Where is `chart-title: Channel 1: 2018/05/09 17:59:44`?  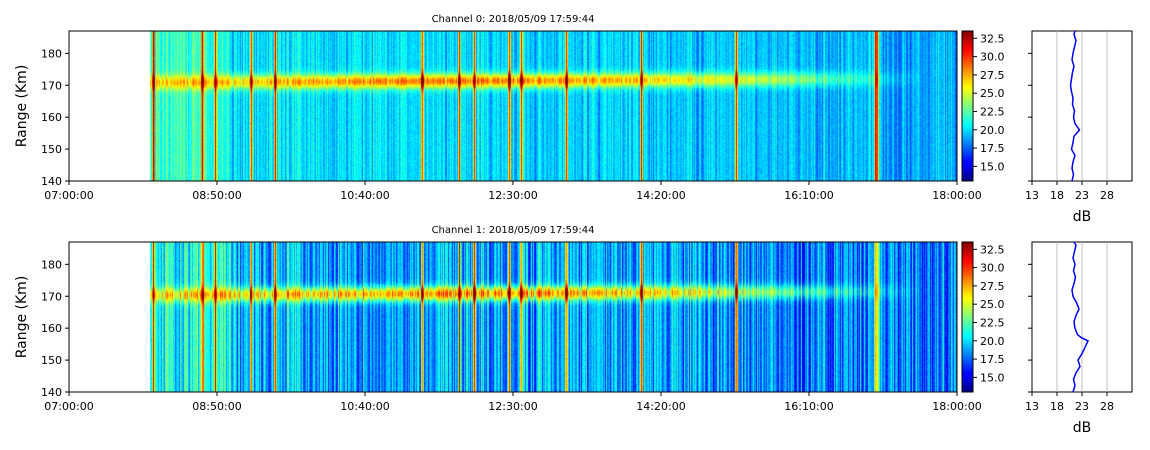
chart-title: Channel 1: 2018/05/09 17:59:44 is located at coordinates (513, 230).